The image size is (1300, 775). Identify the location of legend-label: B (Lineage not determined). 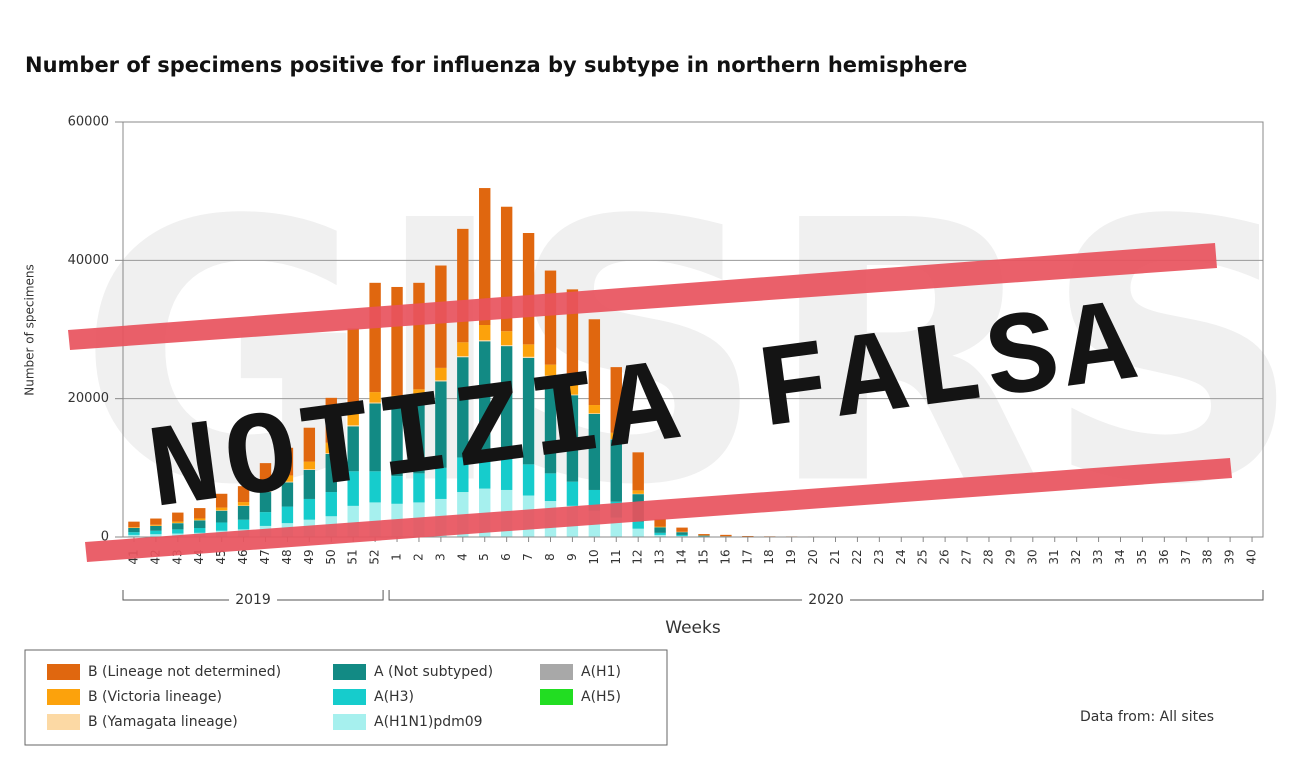
(184, 672).